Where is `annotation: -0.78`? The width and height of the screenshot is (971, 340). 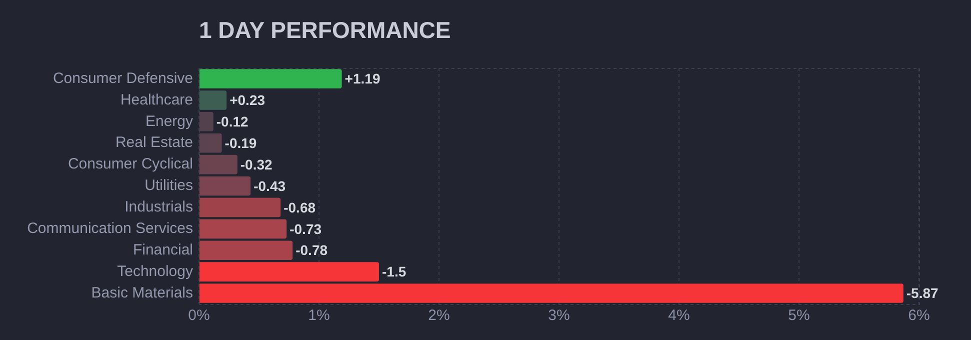
annotation: -0.78 is located at coordinates (312, 250).